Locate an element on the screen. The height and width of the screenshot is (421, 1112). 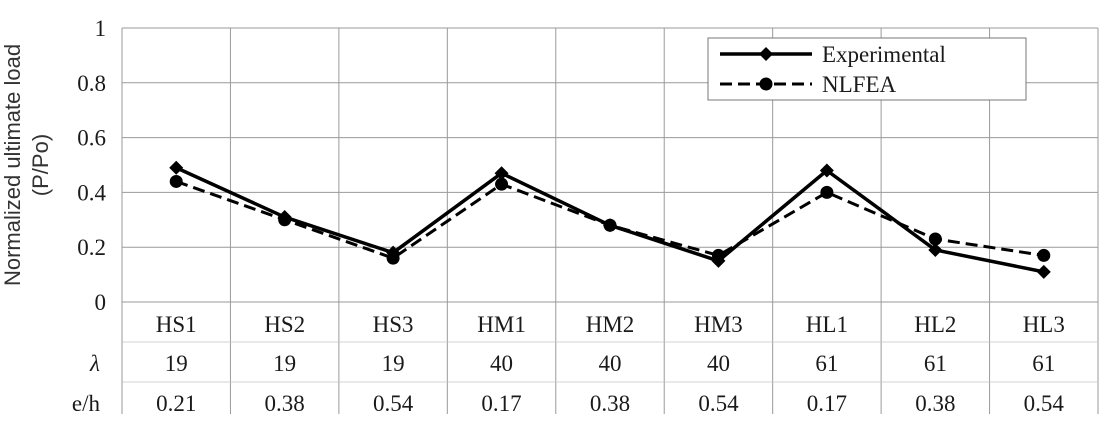
y-tick-label: 0.8 is located at coordinates (91, 83).